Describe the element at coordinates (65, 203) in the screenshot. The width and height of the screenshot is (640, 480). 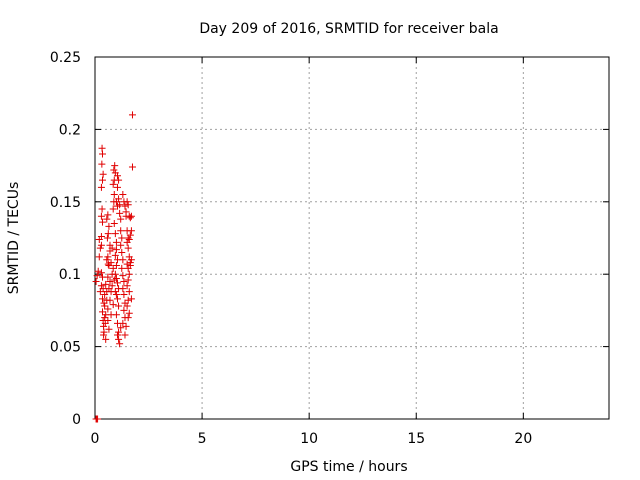
I see `y-tick-label: 0.15` at that location.